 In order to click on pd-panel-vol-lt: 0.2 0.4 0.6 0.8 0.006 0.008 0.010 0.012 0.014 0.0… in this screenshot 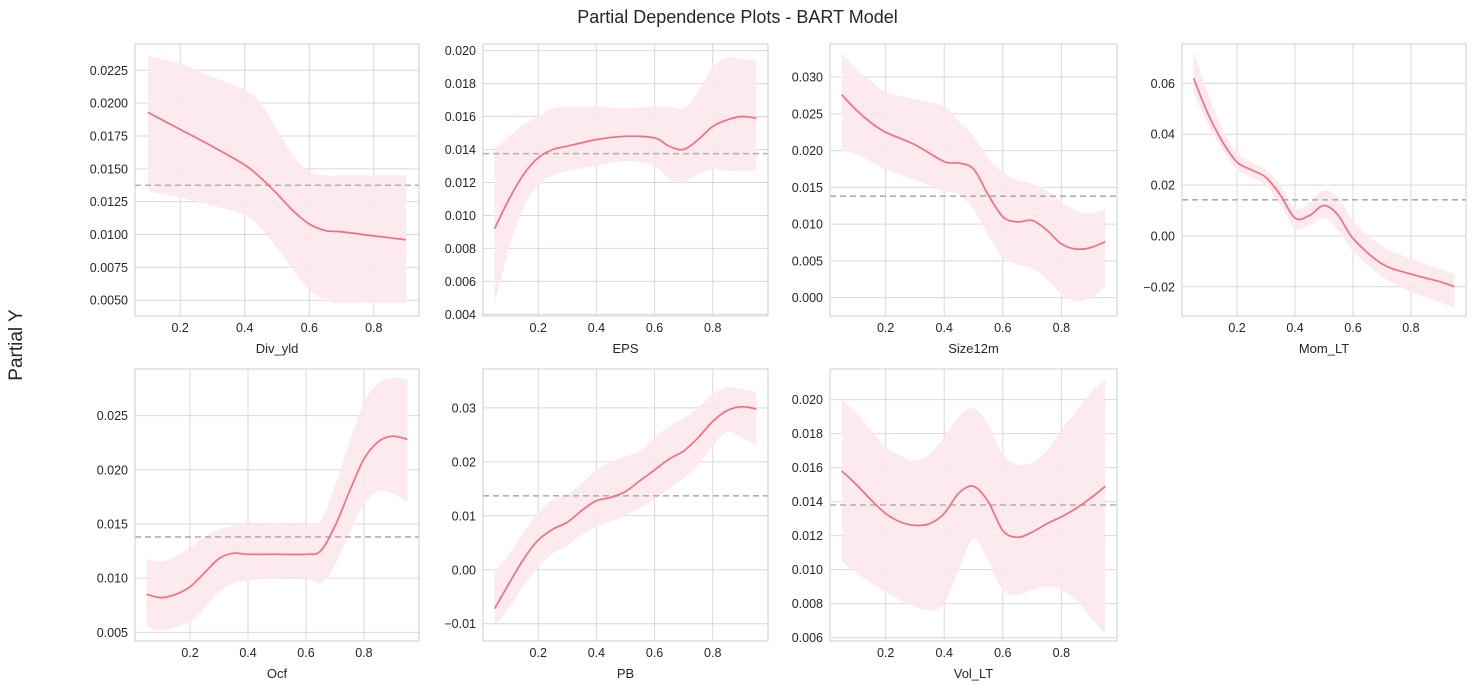, I will do `click(955, 524)`.